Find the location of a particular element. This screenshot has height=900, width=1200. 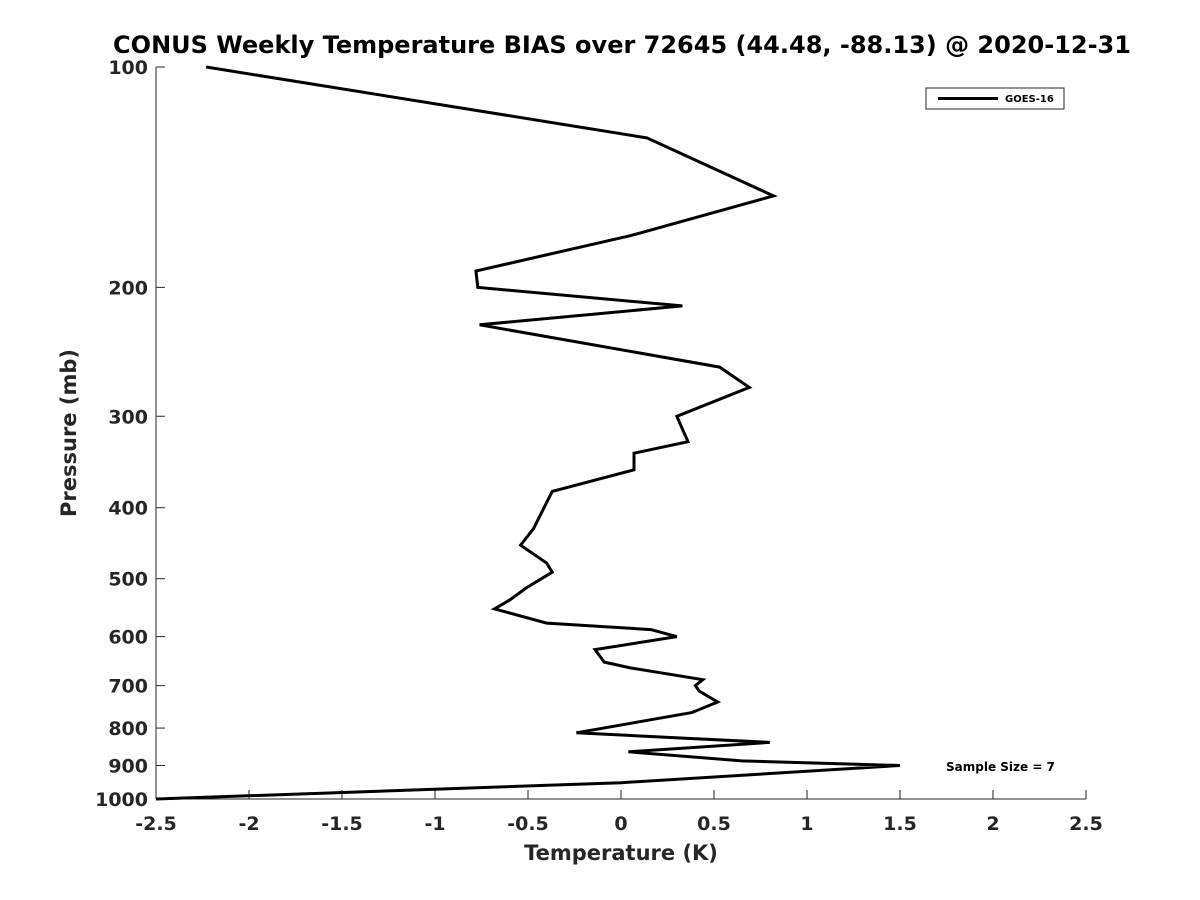

y-tick-label: 800 is located at coordinates (128, 729).